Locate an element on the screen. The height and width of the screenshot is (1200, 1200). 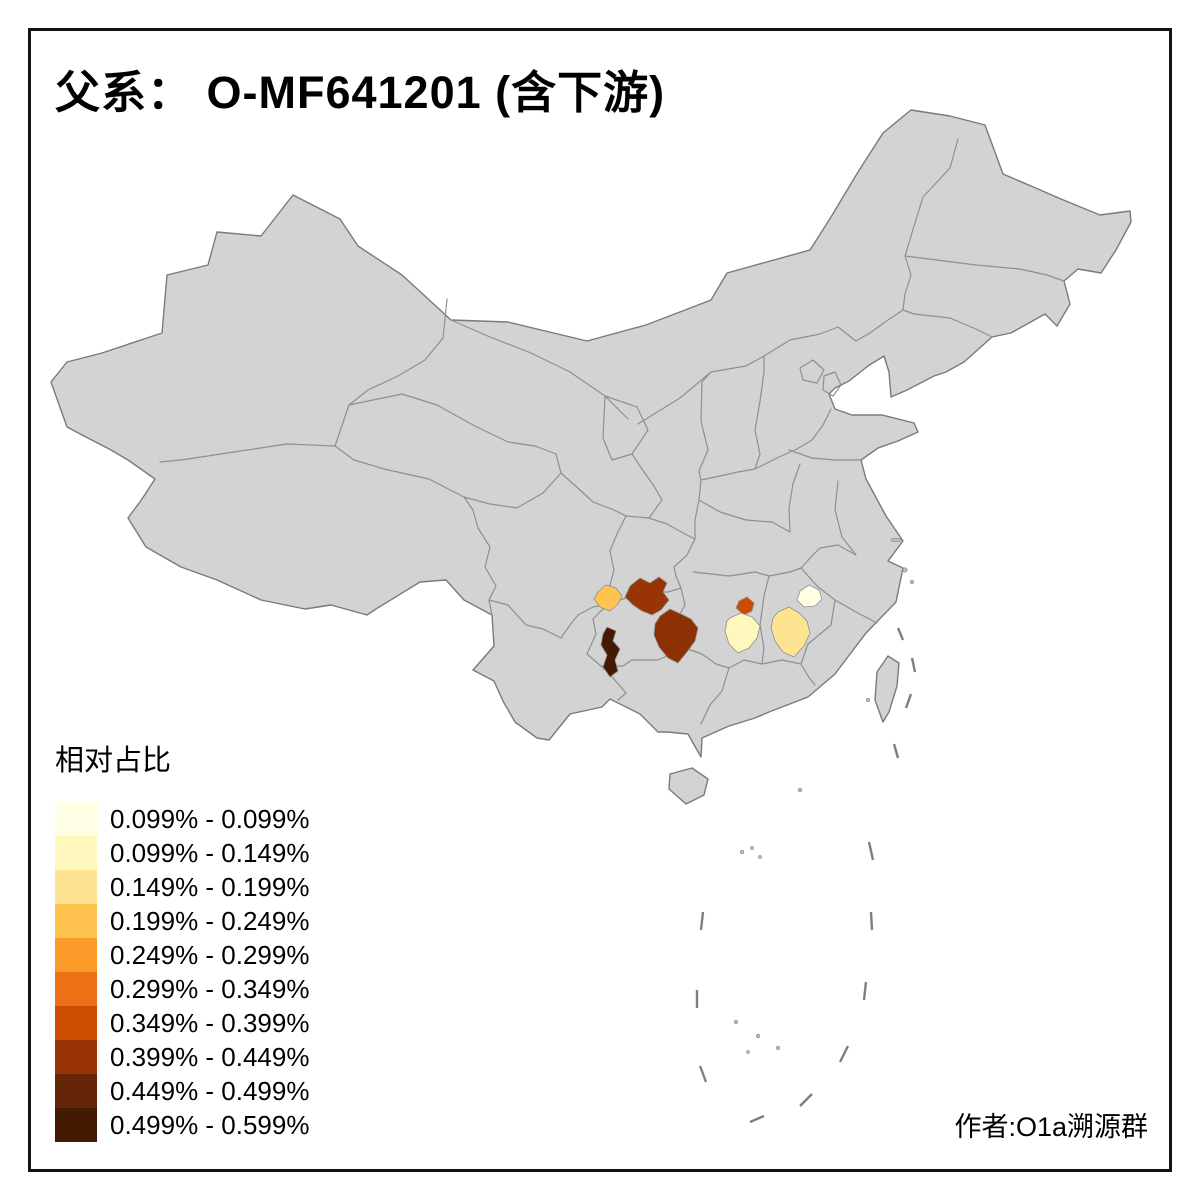
map-title: 父系： O-MF641201 (含下游) is located at coordinates (360, 92).